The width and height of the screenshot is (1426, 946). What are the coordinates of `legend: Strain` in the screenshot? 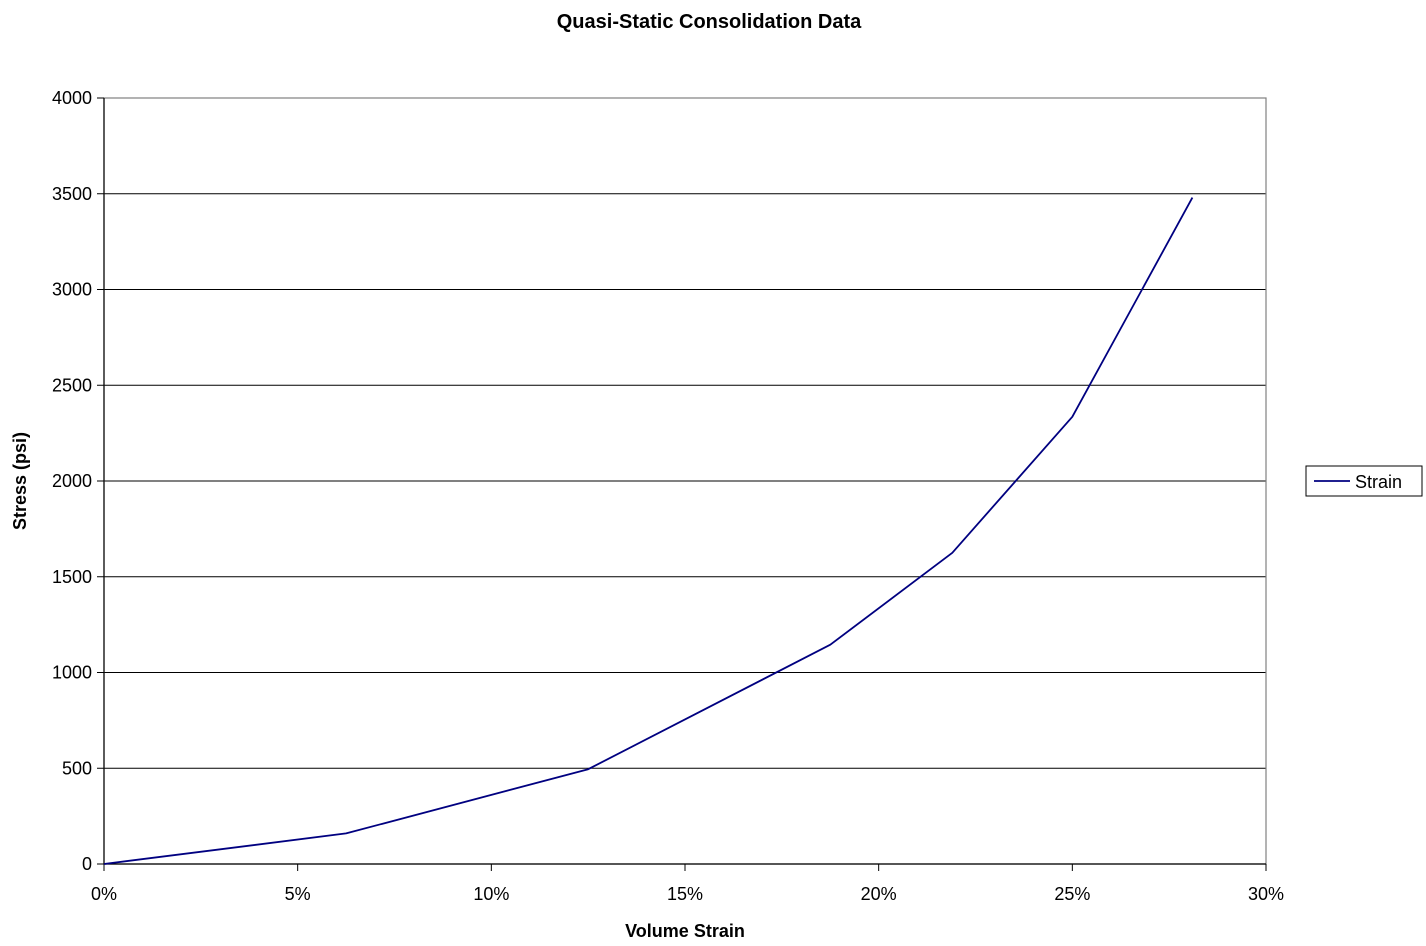 It's located at (1364, 481).